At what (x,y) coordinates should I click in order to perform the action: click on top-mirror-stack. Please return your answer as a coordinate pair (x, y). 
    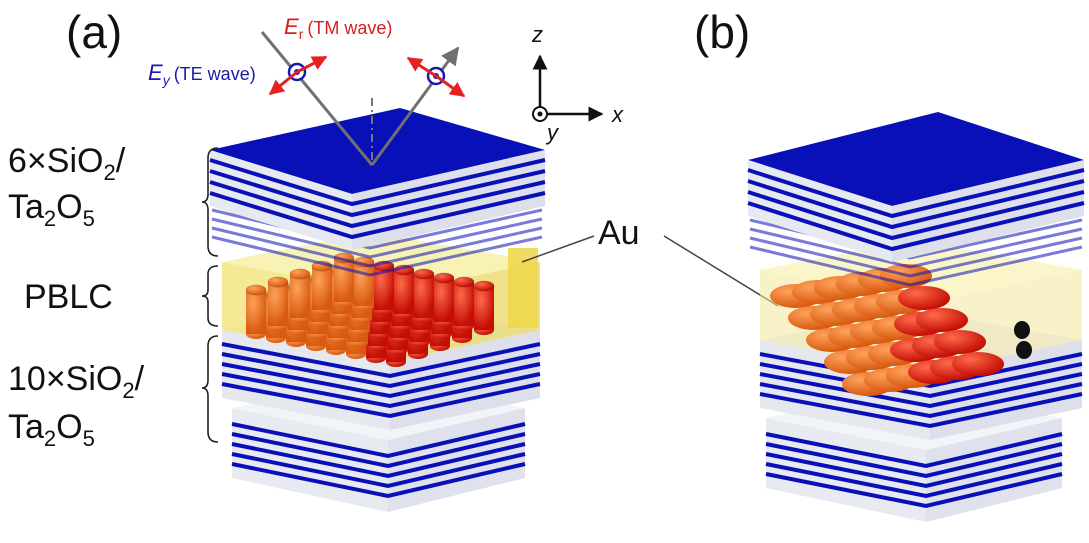
    Looking at the image, I should click on (377, 179).